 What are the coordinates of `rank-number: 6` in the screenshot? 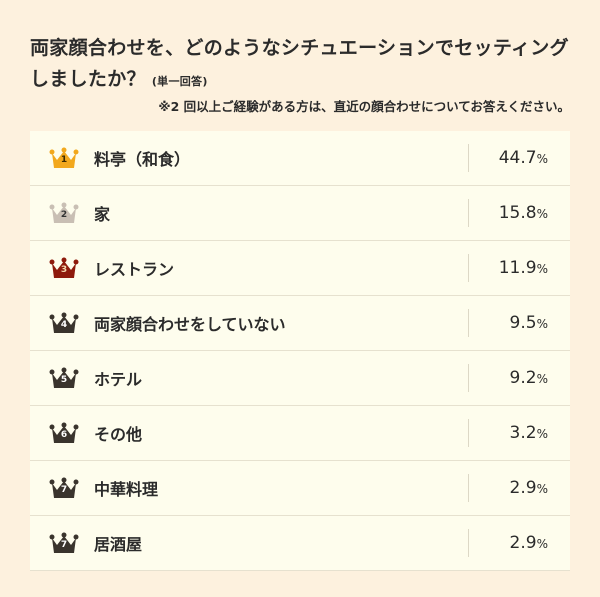 It's located at (64, 435).